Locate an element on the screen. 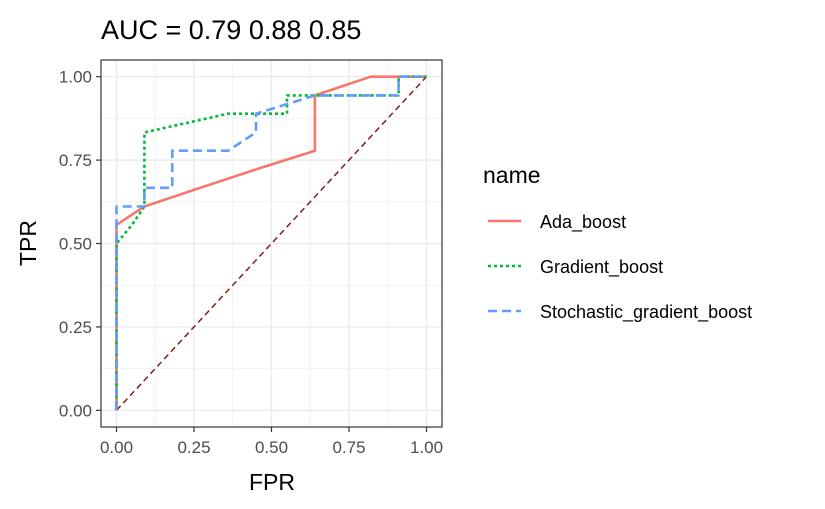  y-tick-label: 0.75 is located at coordinates (75, 160).